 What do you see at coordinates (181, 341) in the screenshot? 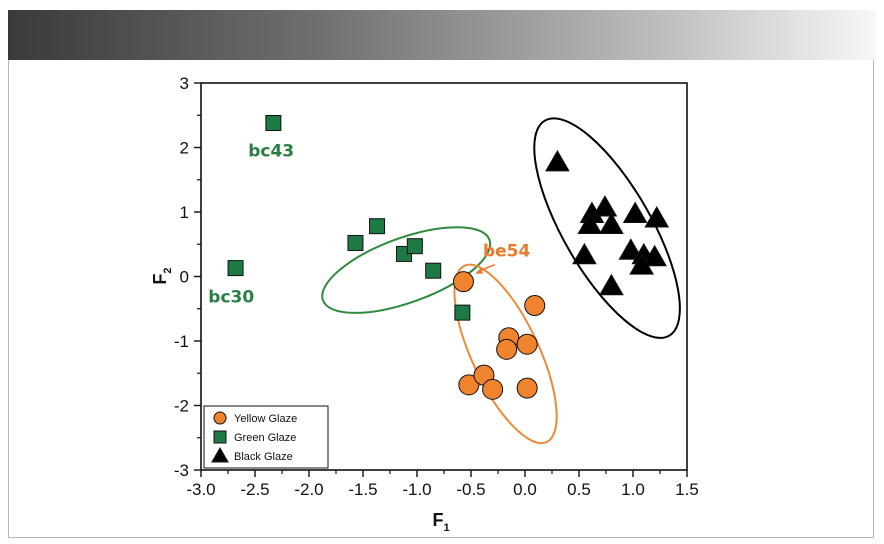
I see `y-tick-label: -1` at bounding box center [181, 341].